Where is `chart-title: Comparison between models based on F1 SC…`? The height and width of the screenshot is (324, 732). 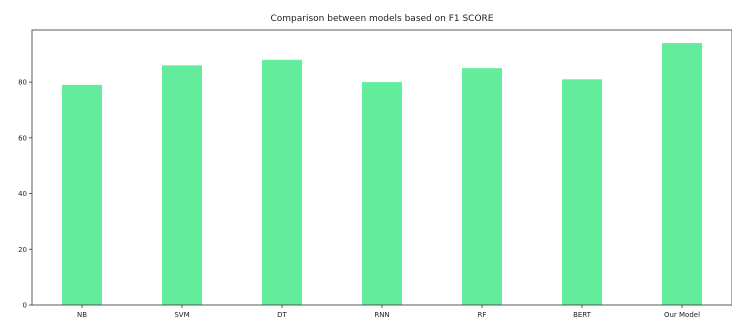
chart-title: Comparison between models based on F1 SC… is located at coordinates (382, 19).